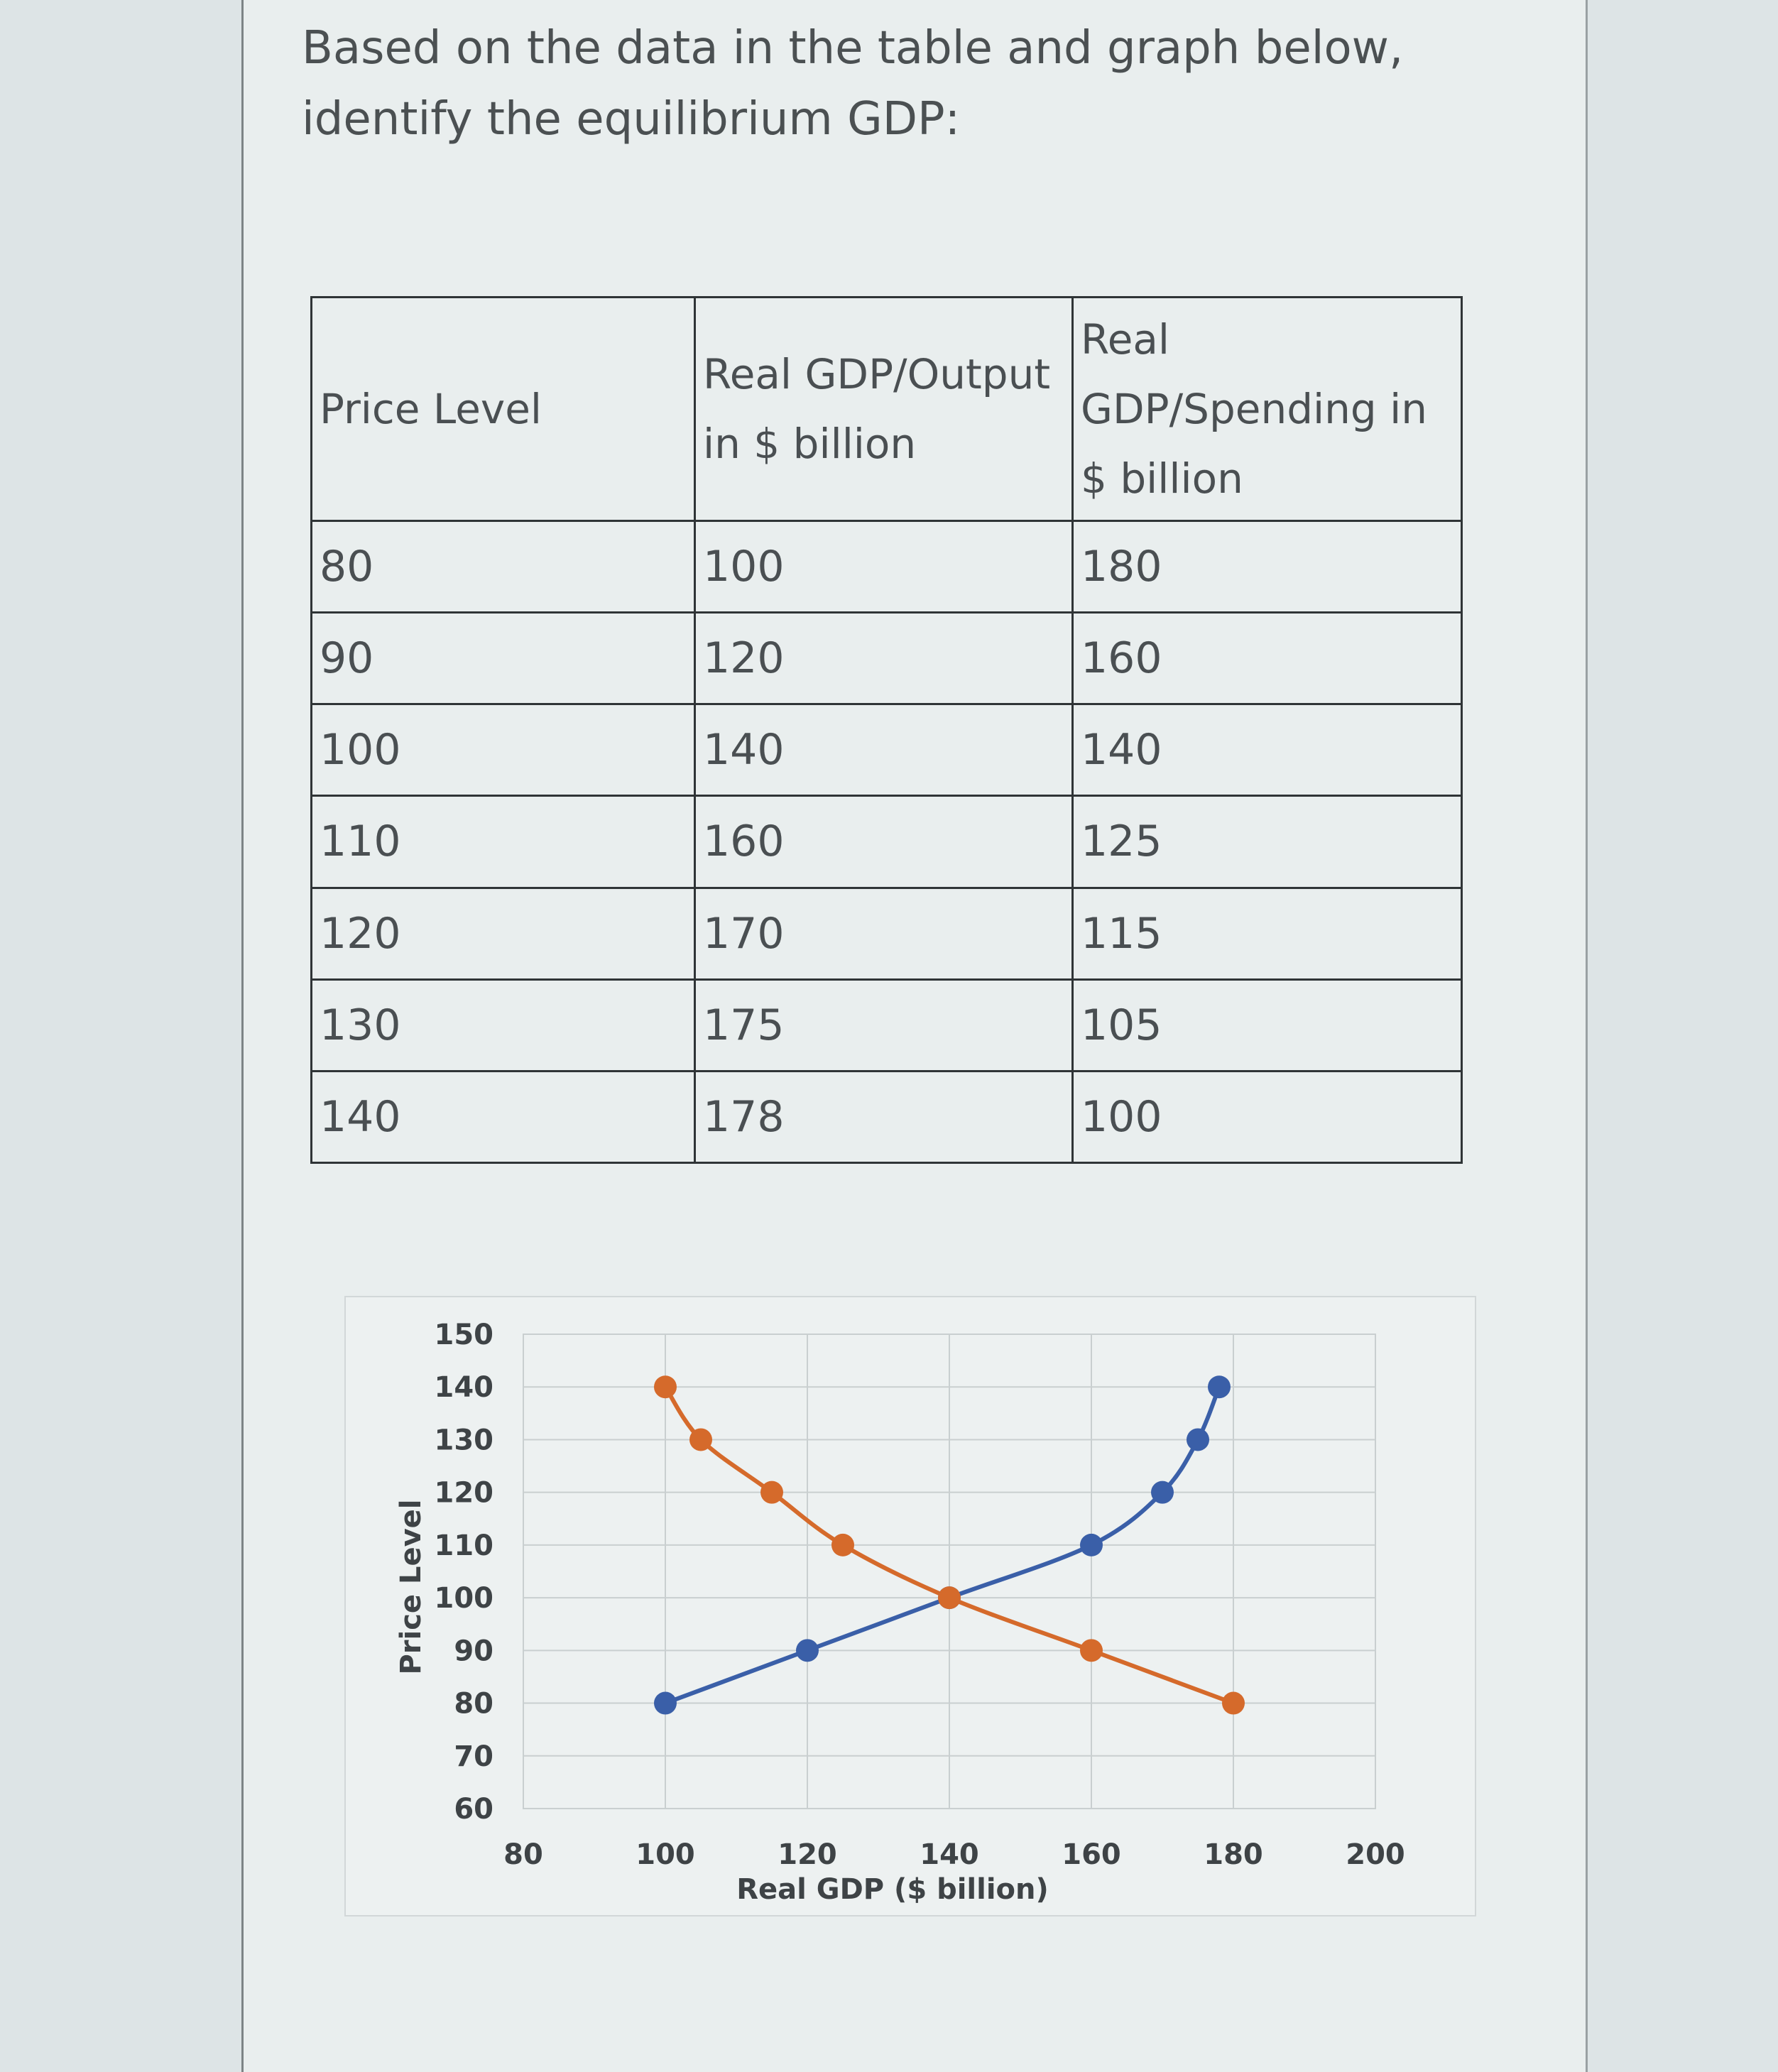 This screenshot has width=1778, height=2072. Describe the element at coordinates (411, 1586) in the screenshot. I see `y-axis-title: Price Level` at that location.